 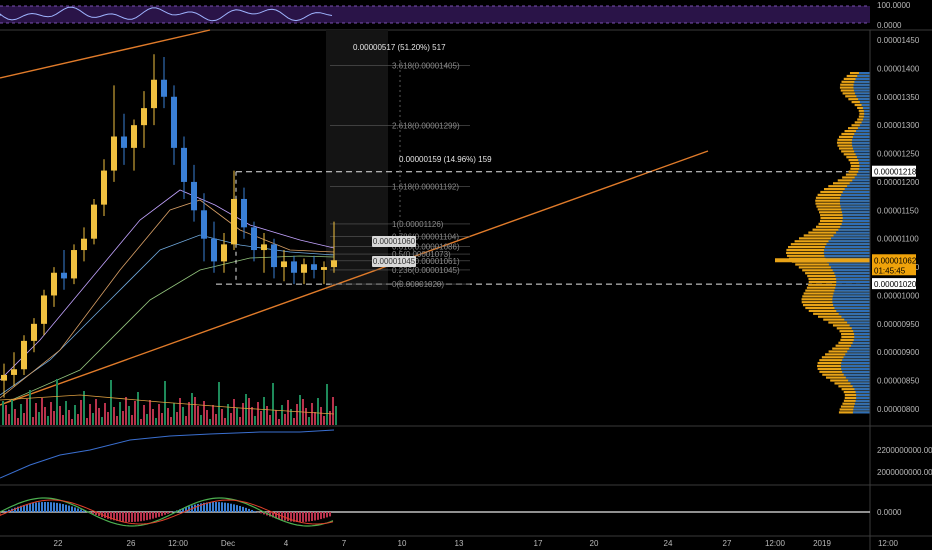 What do you see at coordinates (459, 543) in the screenshot?
I see `date-tick-label: 13` at bounding box center [459, 543].